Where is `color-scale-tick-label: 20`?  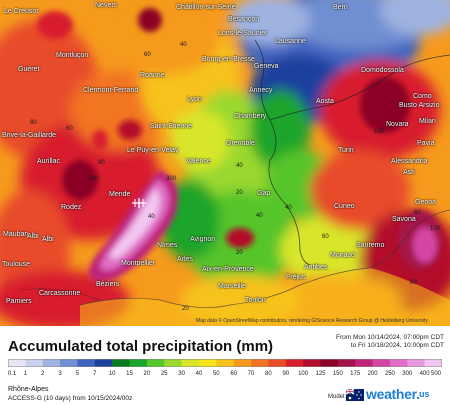 color-scale-tick-label: 20 is located at coordinates (147, 374).